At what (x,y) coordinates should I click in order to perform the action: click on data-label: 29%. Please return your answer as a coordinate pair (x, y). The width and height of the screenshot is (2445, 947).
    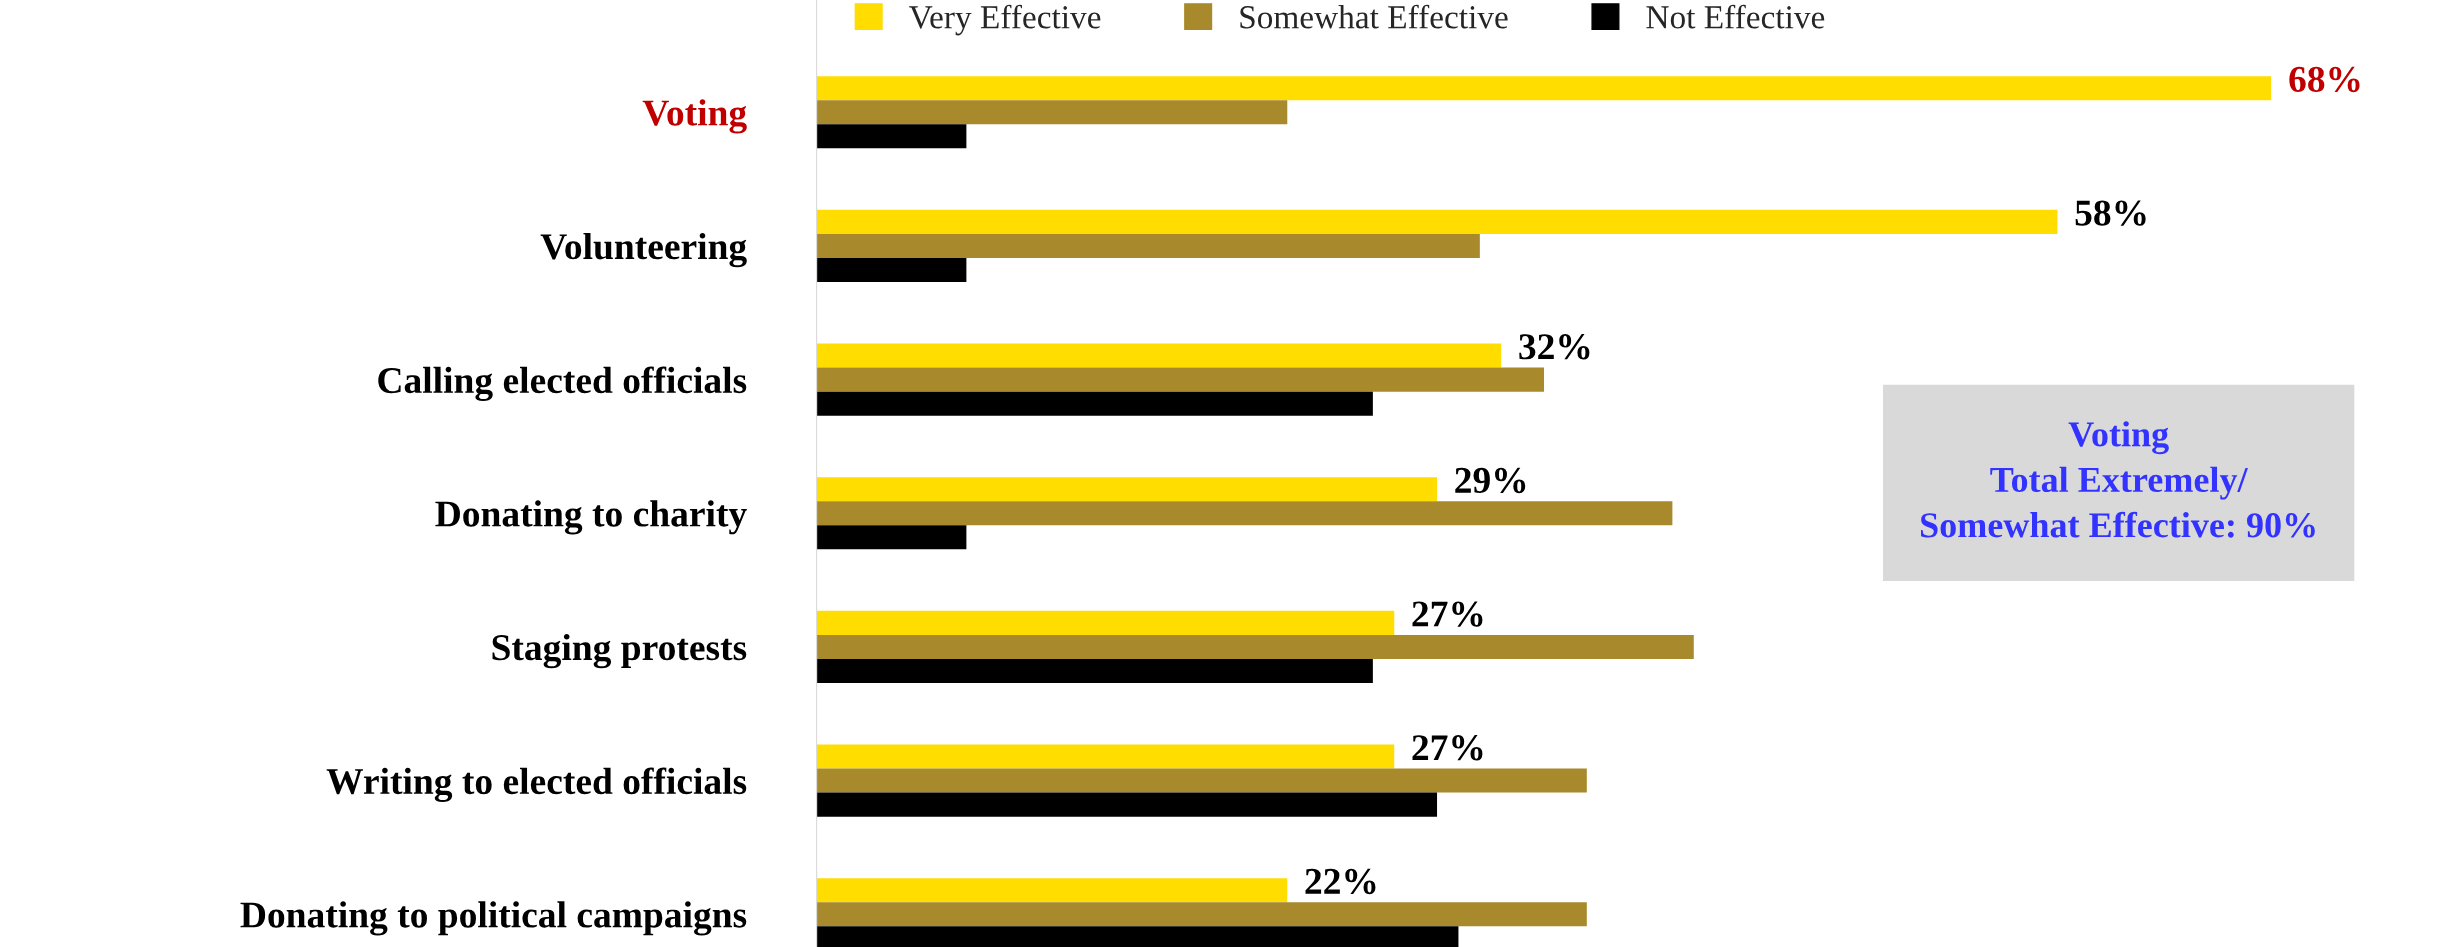
    Looking at the image, I should click on (1490, 480).